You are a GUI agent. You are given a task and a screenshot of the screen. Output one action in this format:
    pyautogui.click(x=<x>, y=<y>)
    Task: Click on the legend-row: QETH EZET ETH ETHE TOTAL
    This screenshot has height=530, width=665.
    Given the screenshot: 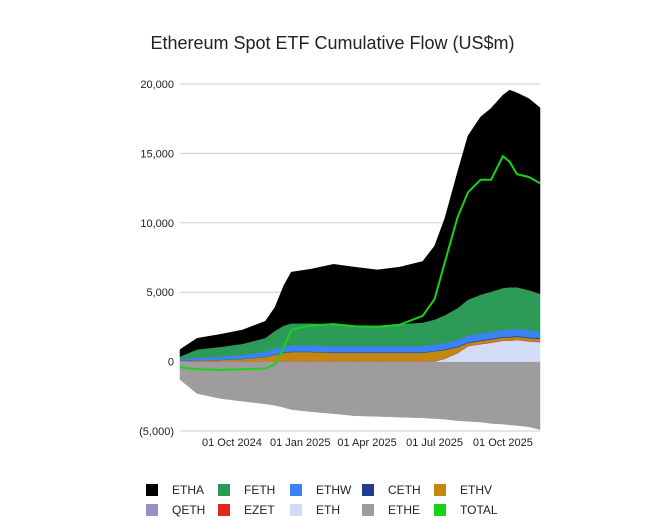 What is the action you would take?
    pyautogui.click(x=356, y=510)
    